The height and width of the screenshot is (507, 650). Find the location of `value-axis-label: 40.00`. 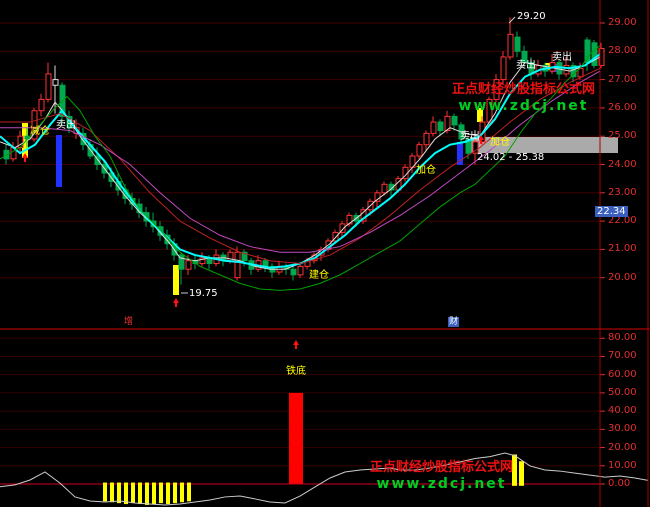

value-axis-label: 40.00 is located at coordinates (622, 411).